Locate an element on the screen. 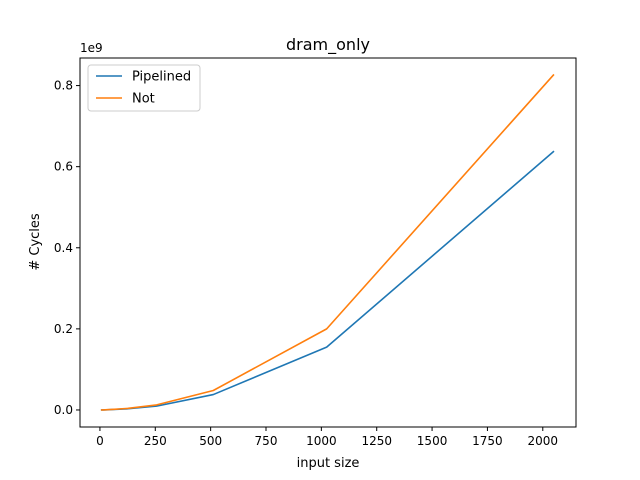  x-tick-label: 750 is located at coordinates (266, 441).